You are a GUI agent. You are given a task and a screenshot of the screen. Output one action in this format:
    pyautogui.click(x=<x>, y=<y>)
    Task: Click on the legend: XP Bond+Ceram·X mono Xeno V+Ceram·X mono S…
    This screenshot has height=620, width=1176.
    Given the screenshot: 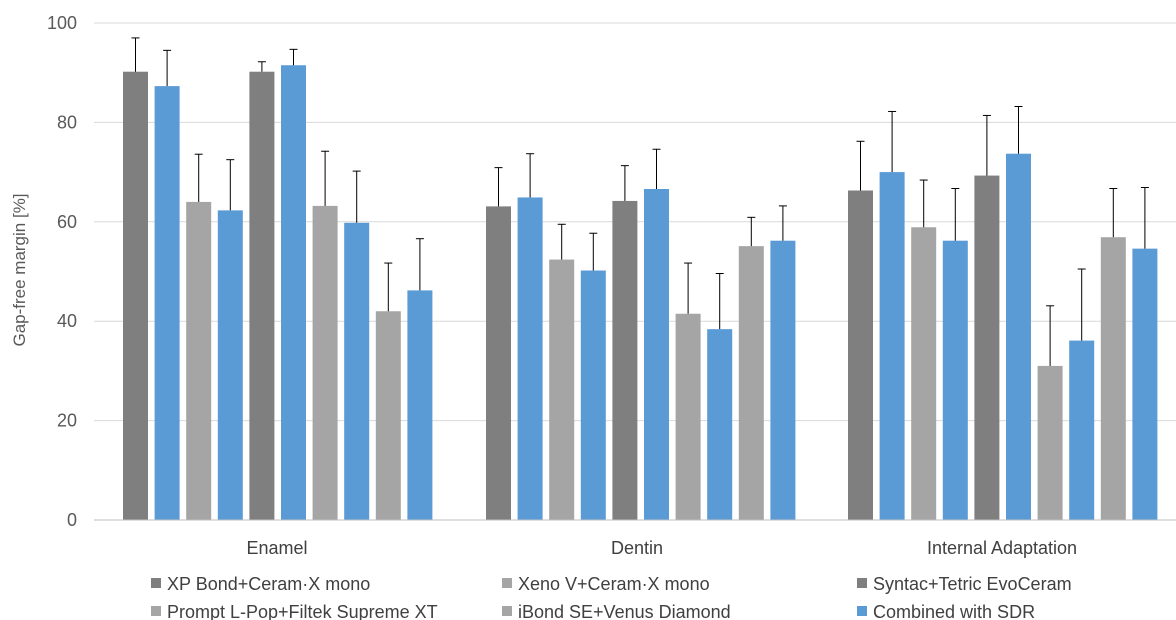 What is the action you would take?
    pyautogui.click(x=611, y=597)
    